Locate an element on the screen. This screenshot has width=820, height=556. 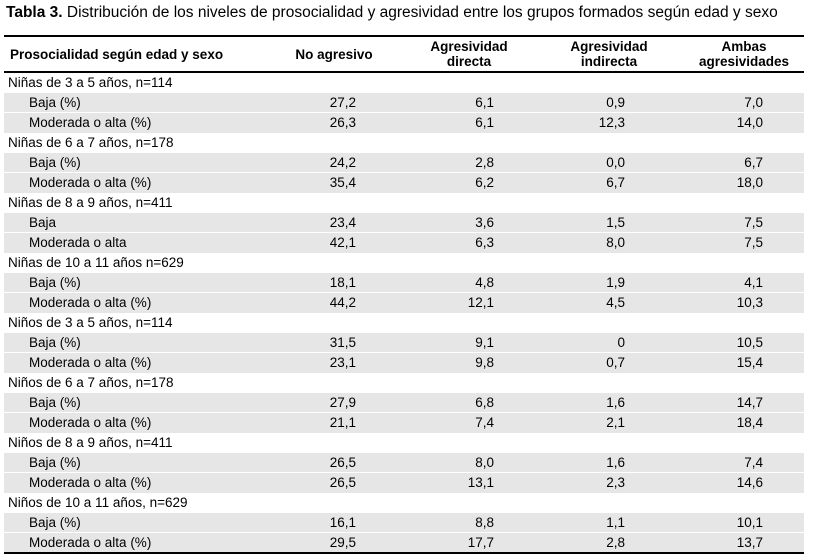
row-value: 27,9 is located at coordinates (342, 402).